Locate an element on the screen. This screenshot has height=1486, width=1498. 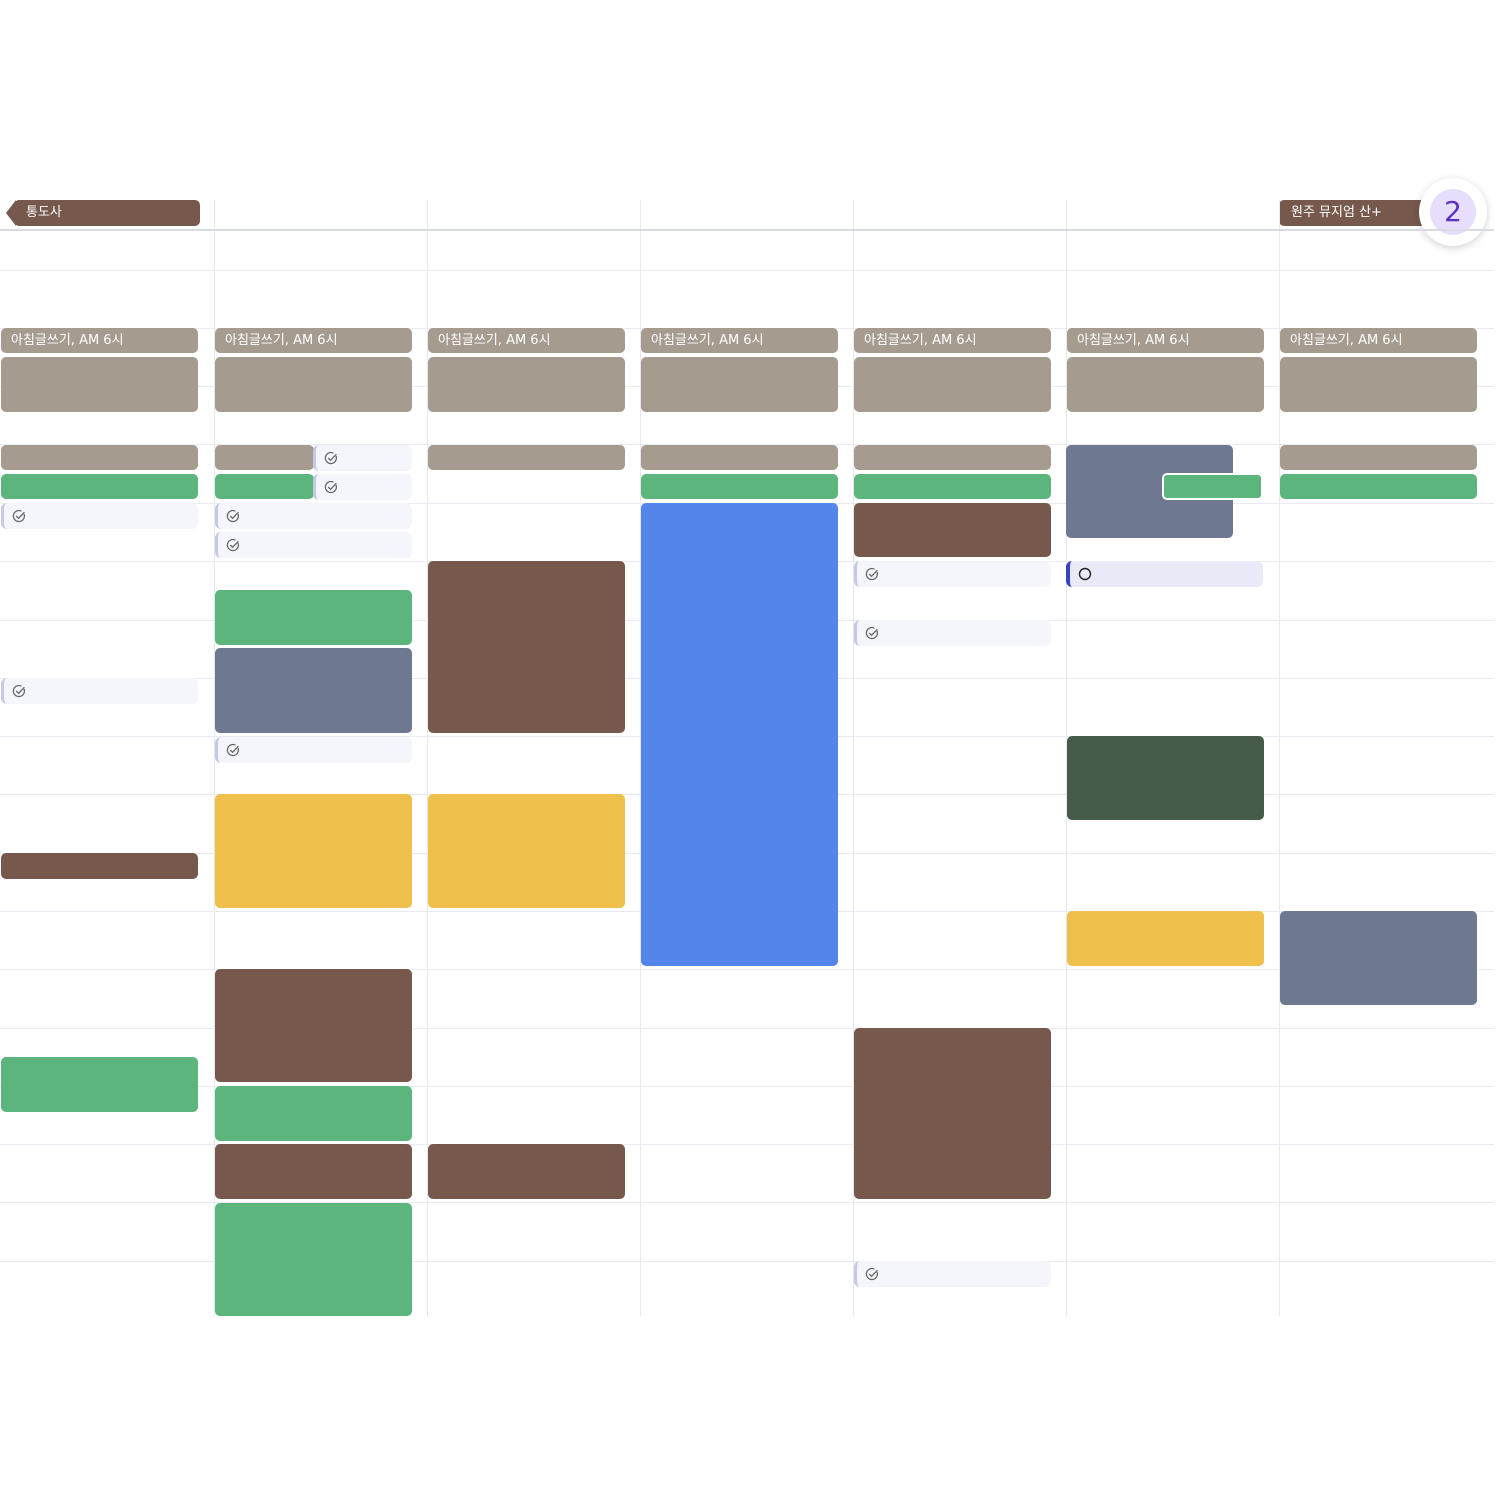
circle-icon is located at coordinates (1085, 574).